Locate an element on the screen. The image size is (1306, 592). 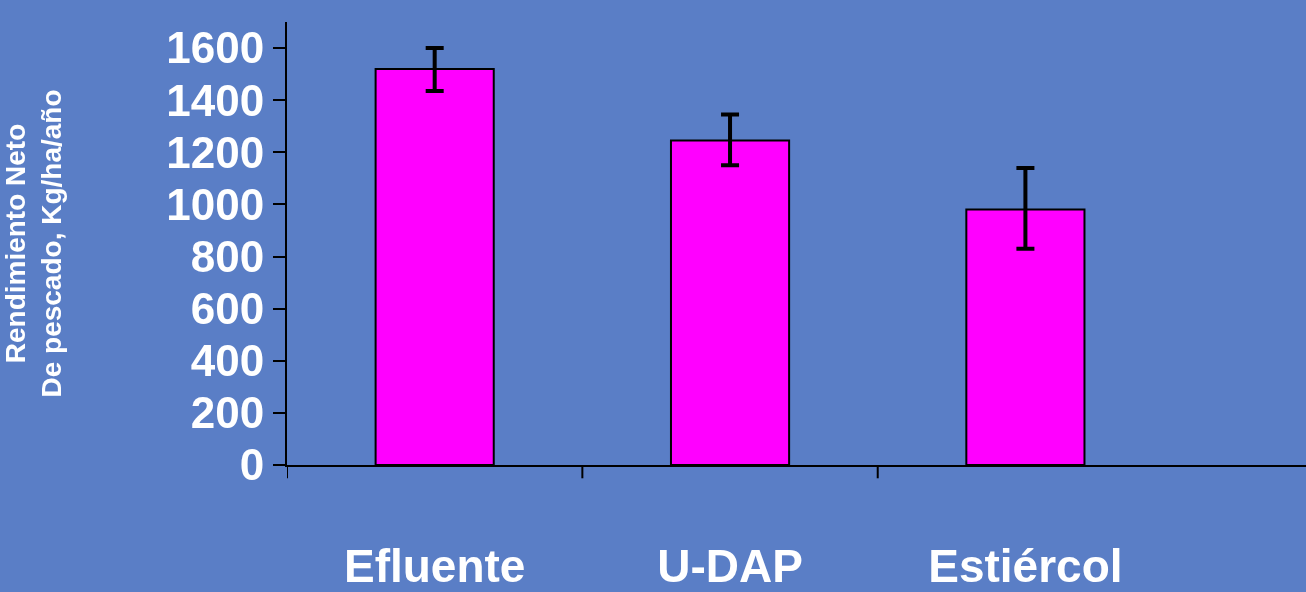
x-tick-label: U-DAP is located at coordinates (730, 566).